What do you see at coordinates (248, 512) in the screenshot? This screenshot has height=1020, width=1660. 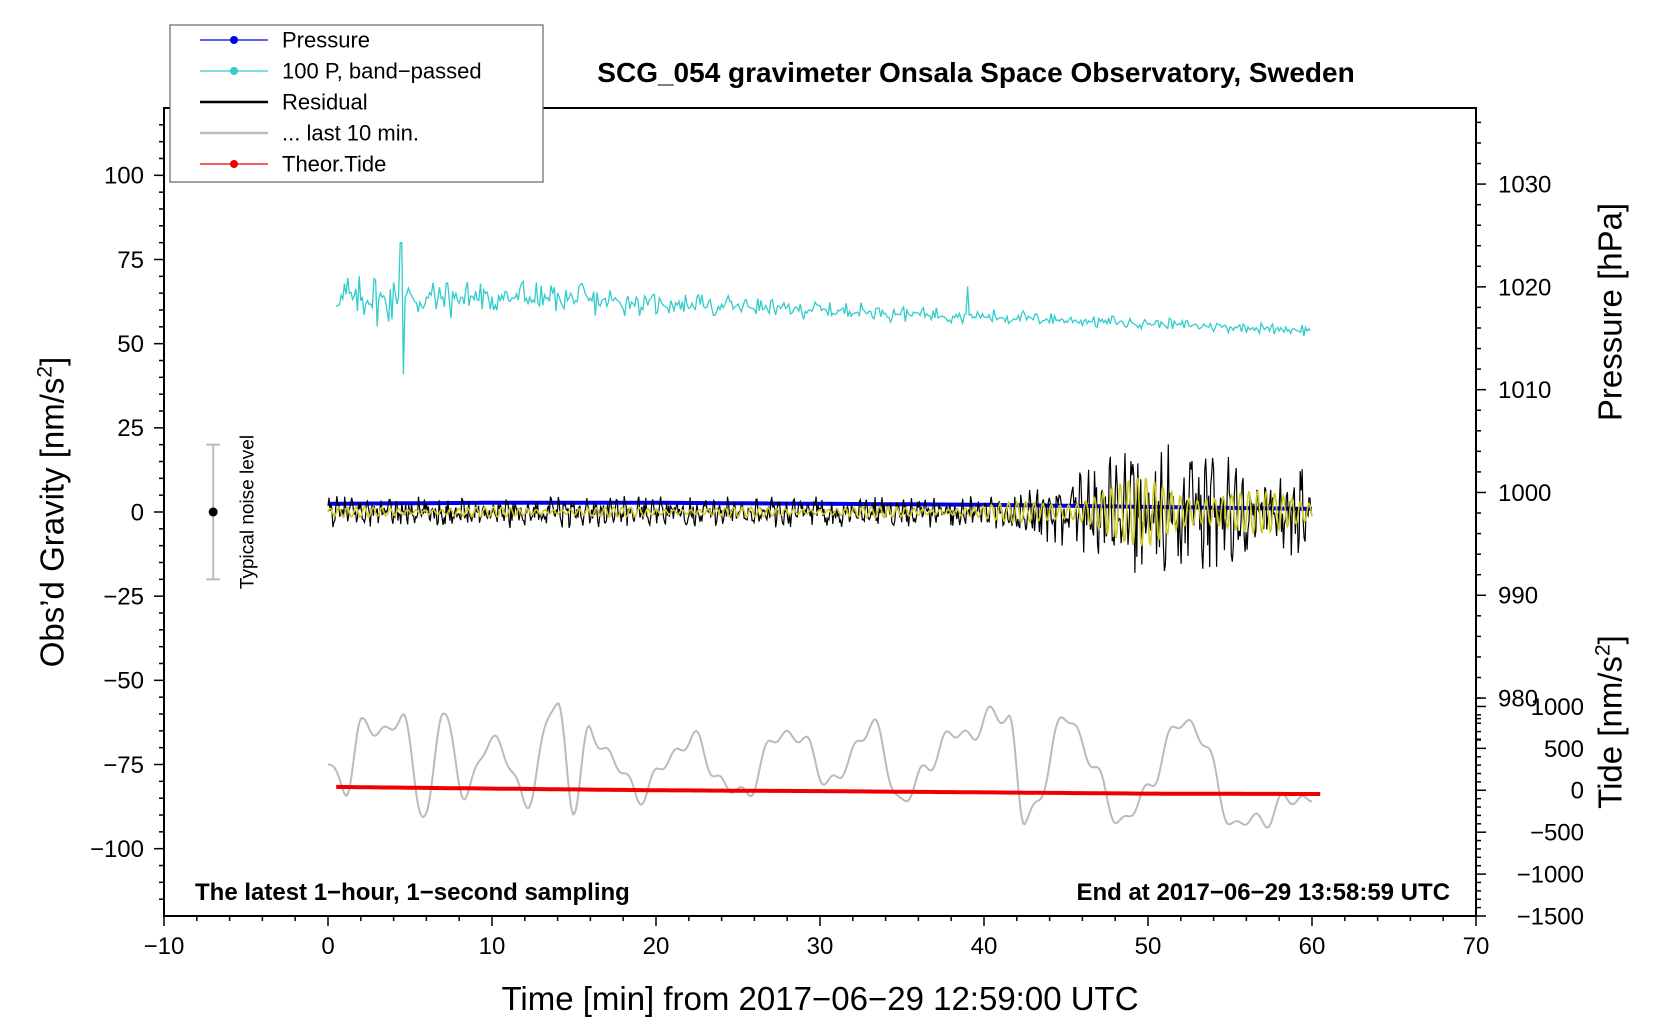 I see `noise-level-label: Typical noise level` at bounding box center [248, 512].